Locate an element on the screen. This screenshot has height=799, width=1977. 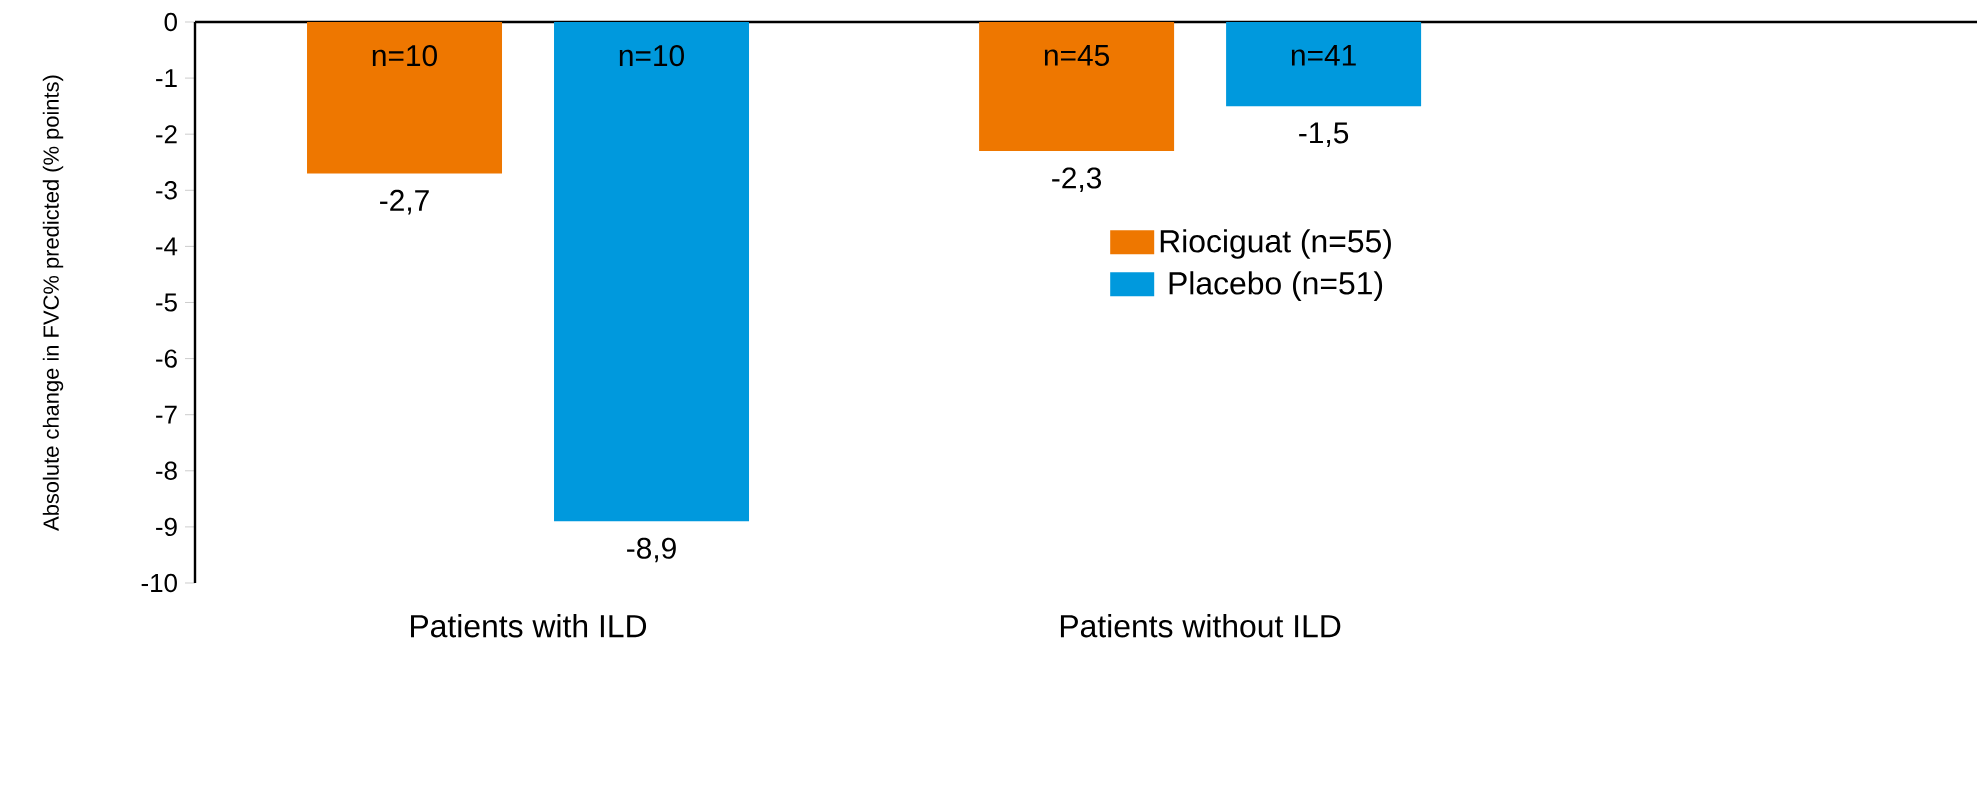
data-label: -8,9 is located at coordinates (651, 550).